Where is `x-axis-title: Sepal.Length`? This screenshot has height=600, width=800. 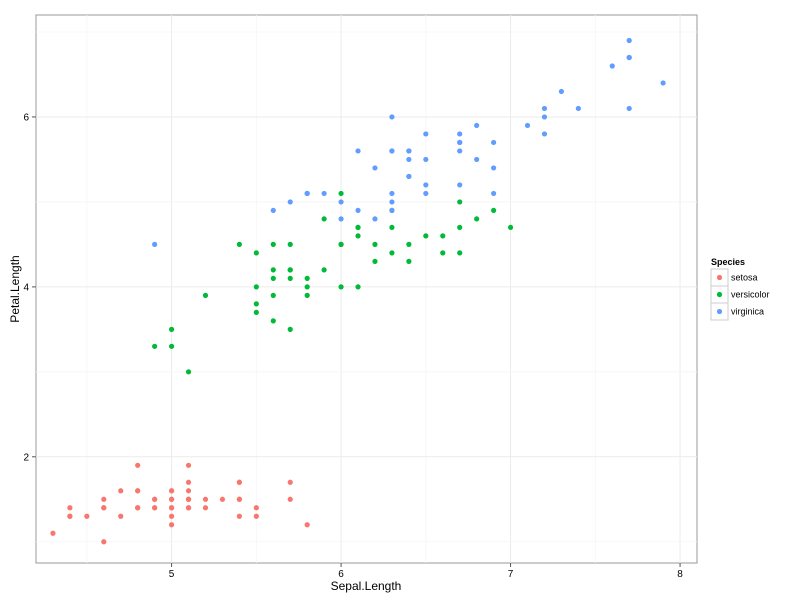 x-axis-title: Sepal.Length is located at coordinates (366, 586).